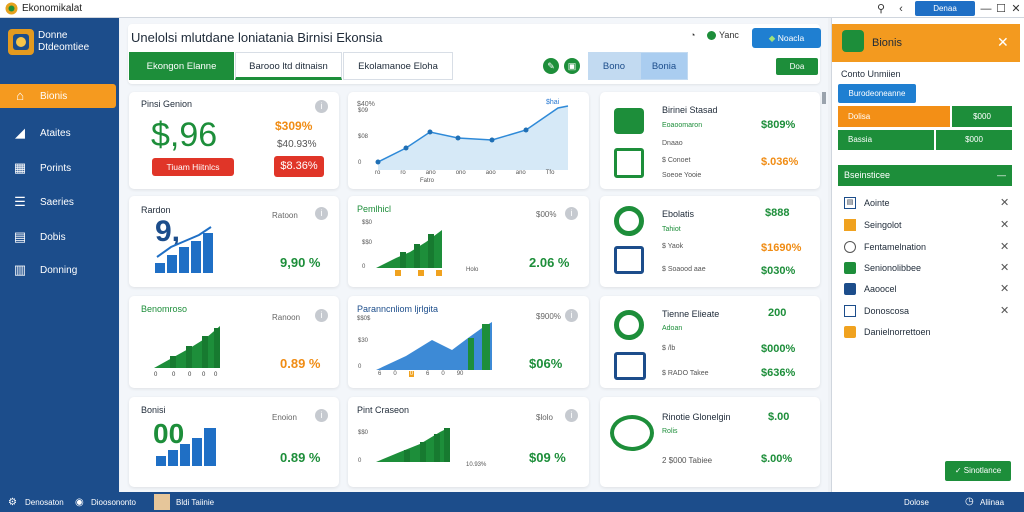 This screenshot has width=1024, height=512. Describe the element at coordinates (367, 243) in the screenshot. I see `svg-text: $$0` at that location.